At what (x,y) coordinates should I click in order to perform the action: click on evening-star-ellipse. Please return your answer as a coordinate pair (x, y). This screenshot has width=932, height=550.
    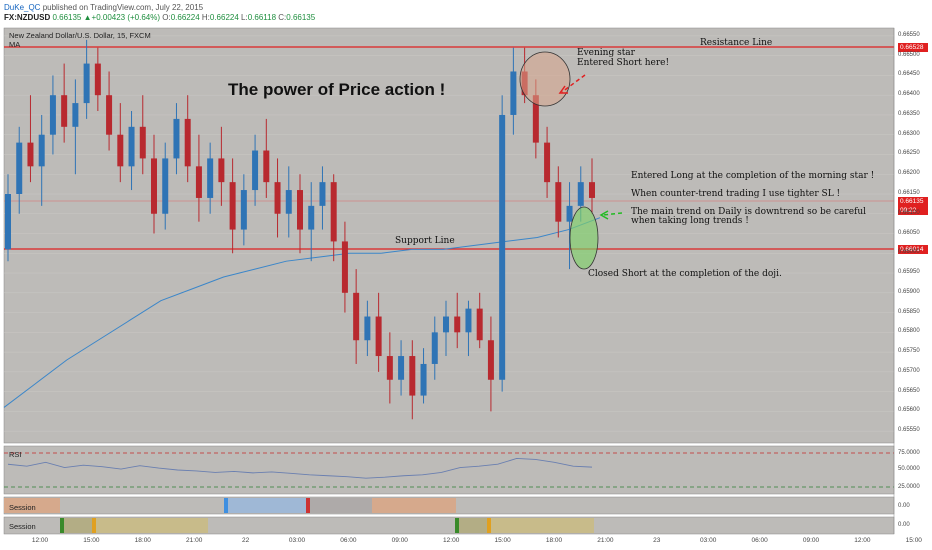
    Looking at the image, I should click on (545, 79).